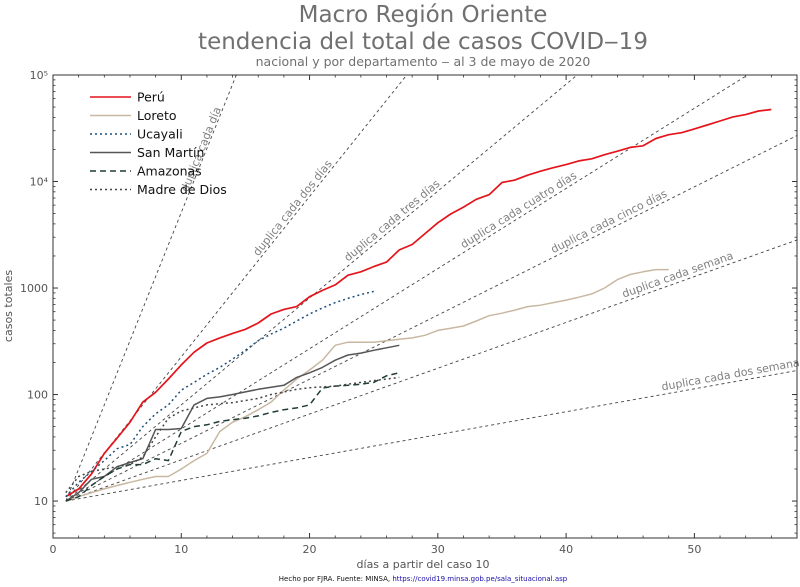 The height and width of the screenshot is (587, 800). I want to click on footer-text: Hecho por FJRA. Fuente: MINSA,, so click(336, 579).